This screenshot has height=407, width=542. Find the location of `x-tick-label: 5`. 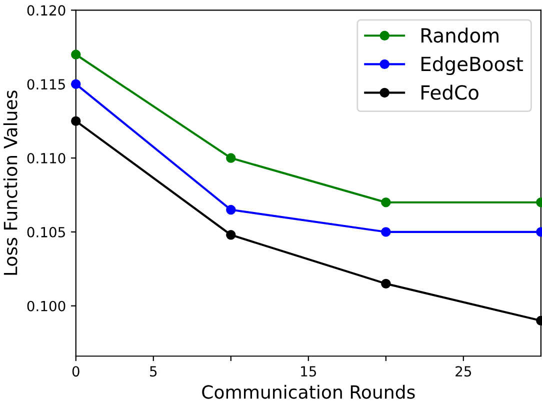

x-tick-label: 5 is located at coordinates (153, 371).